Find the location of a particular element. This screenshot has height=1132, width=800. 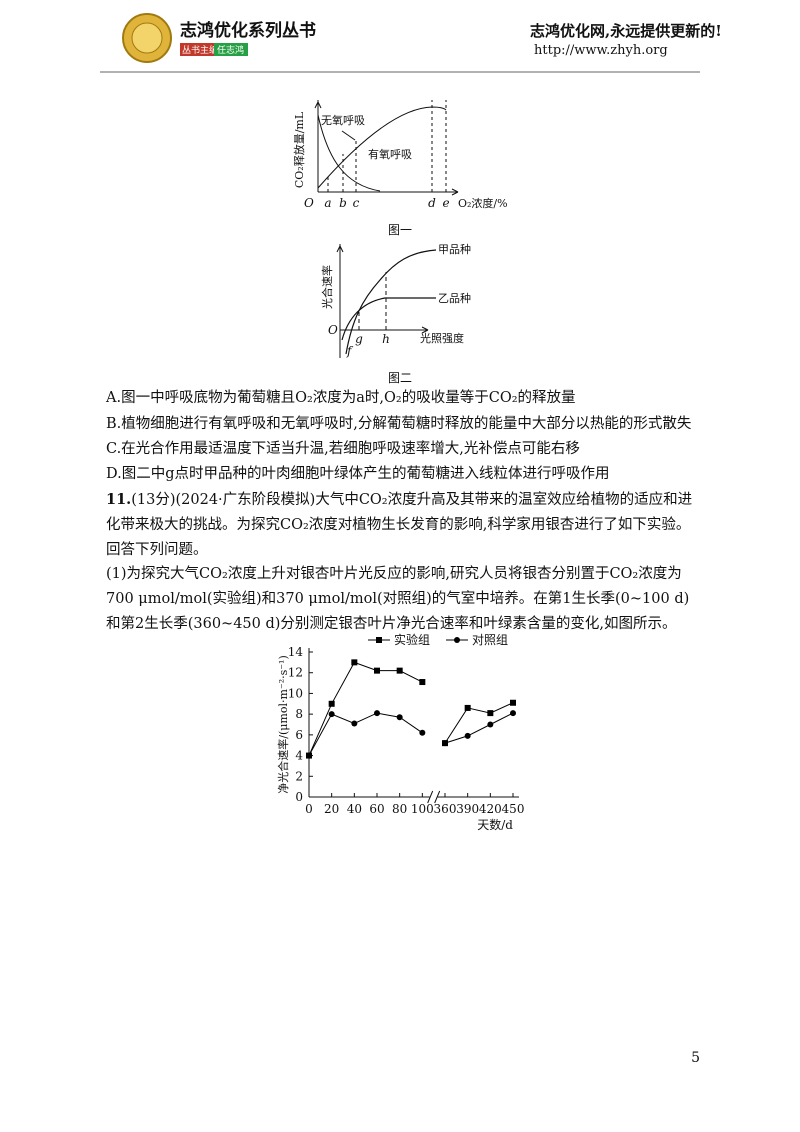

curve-aerobic is located at coordinates (382, 147).